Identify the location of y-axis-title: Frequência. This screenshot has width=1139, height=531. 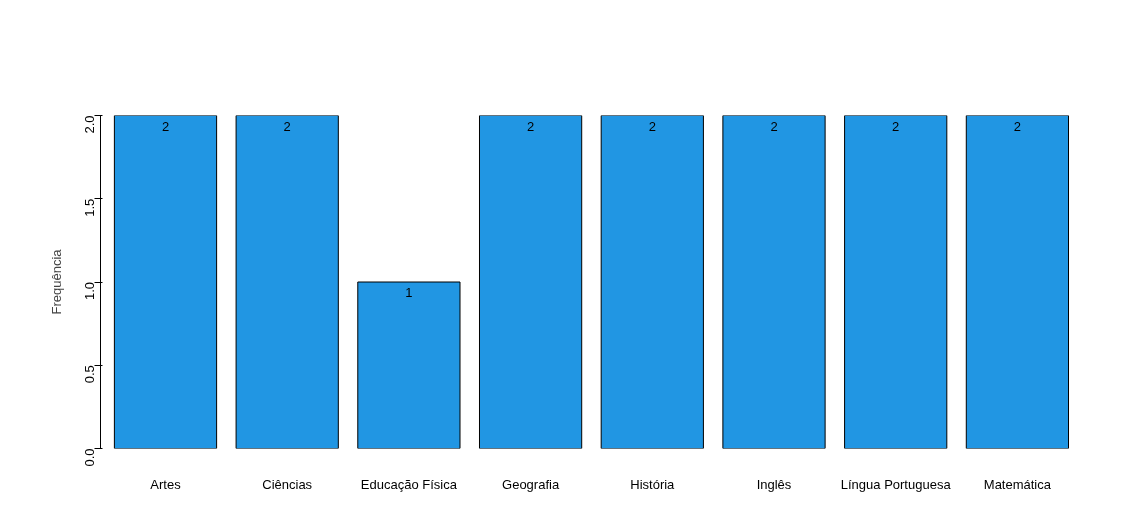
(56, 281).